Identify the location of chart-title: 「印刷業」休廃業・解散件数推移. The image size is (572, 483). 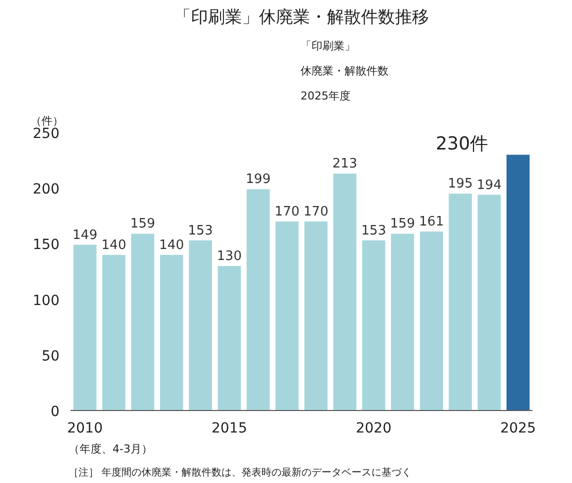
(301, 18).